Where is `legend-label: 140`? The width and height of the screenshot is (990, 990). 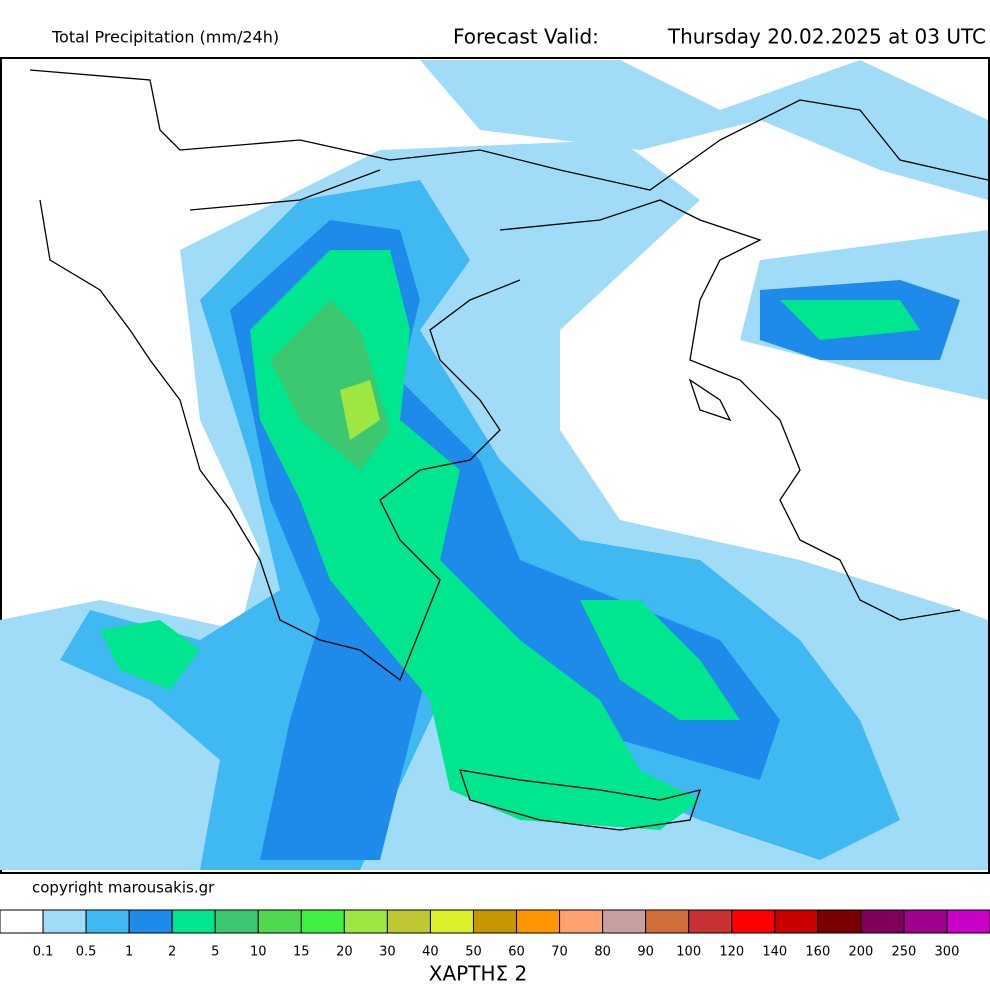 legend-label: 140 is located at coordinates (774, 952).